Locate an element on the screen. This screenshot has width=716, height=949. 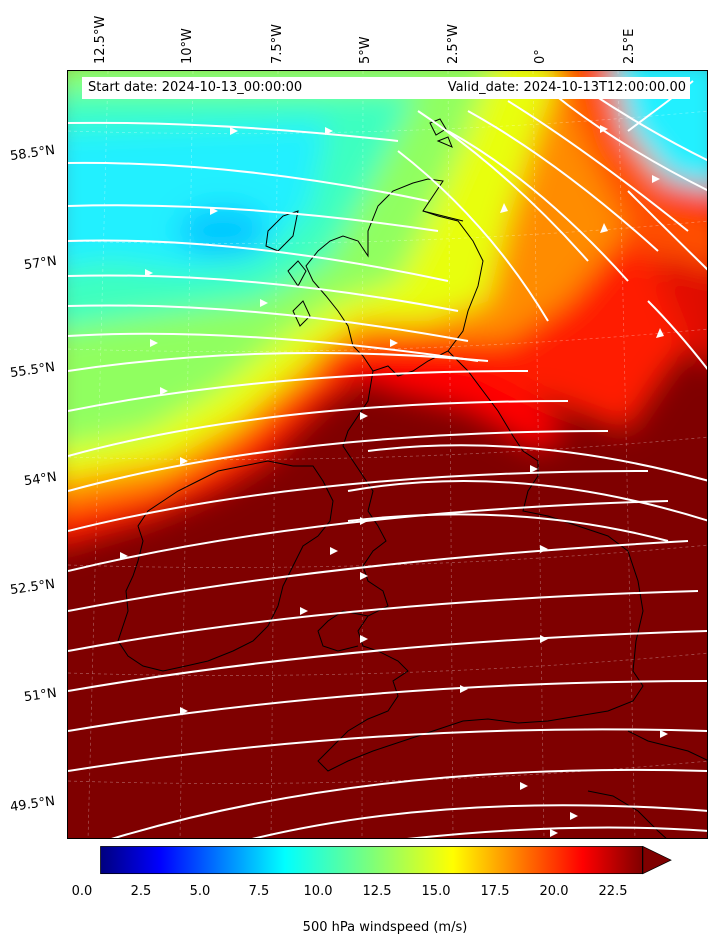
lon-label: 10°W is located at coordinates (187, 46).